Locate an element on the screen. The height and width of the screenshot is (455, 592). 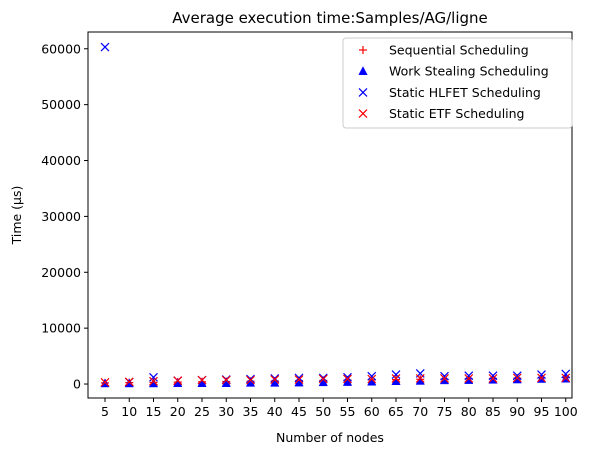
x-tick-label: 35 is located at coordinates (251, 411).